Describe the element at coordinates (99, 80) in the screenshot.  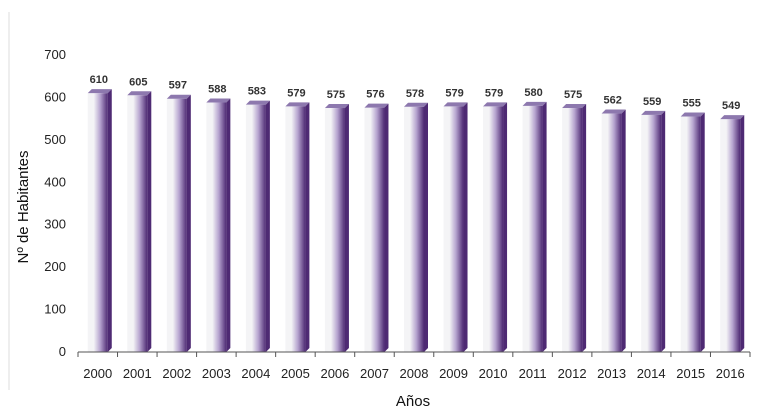
I see `bar-value-label: 610` at that location.